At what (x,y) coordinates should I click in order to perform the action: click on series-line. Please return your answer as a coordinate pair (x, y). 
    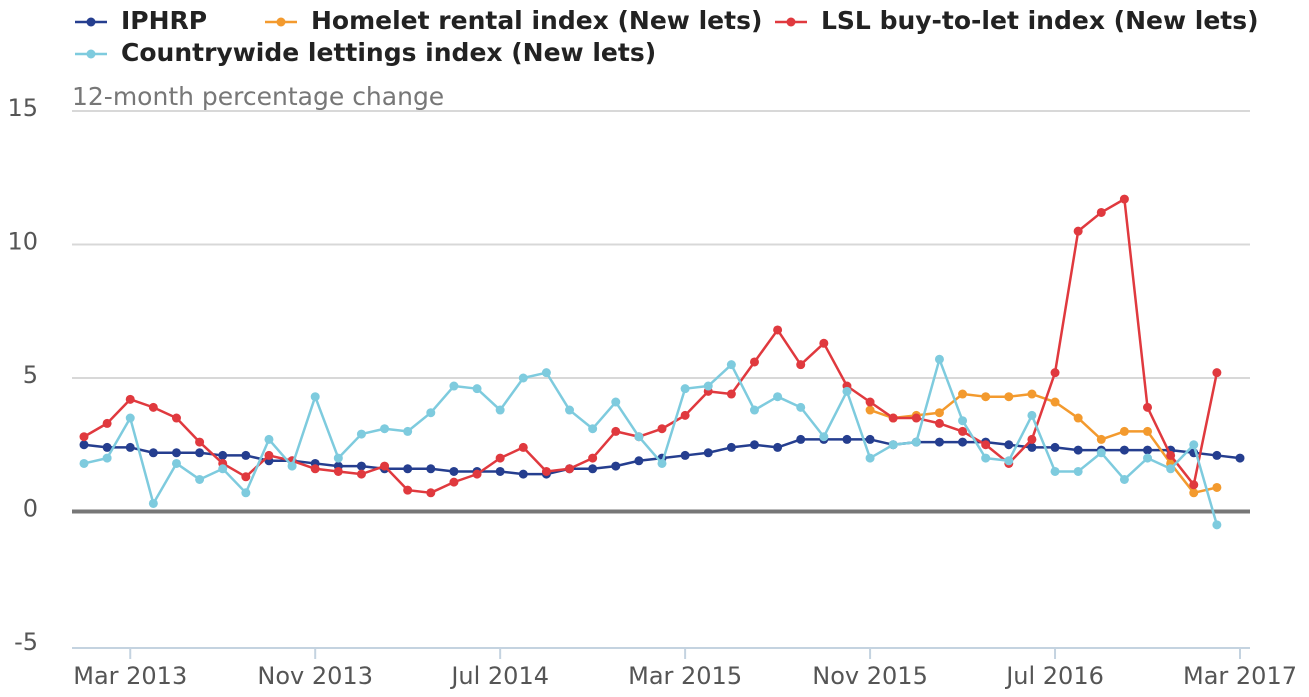
    Looking at the image, I should click on (1043, 443).